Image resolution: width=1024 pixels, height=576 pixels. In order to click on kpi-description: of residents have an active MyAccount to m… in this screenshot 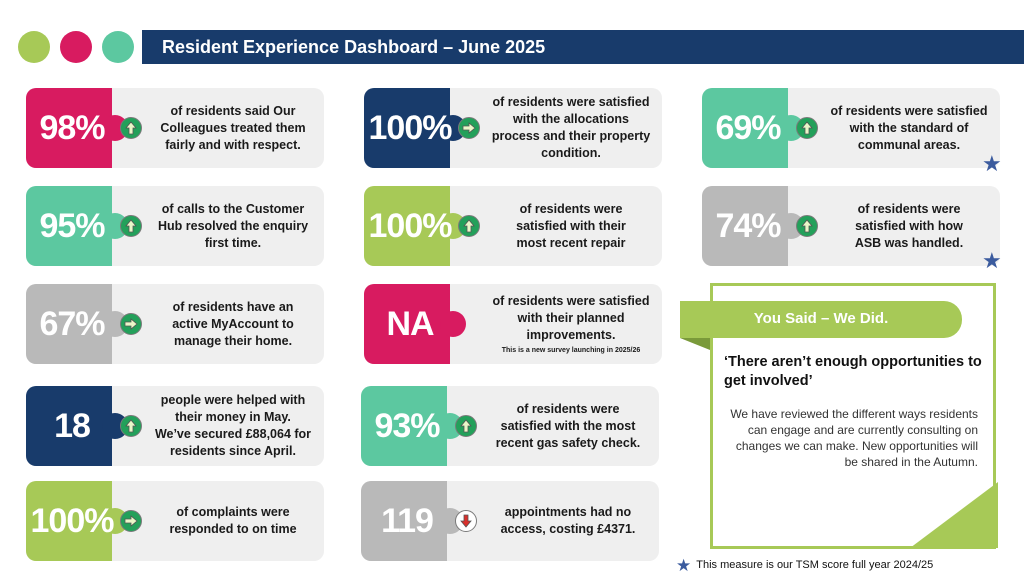, I will do `click(233, 324)`.